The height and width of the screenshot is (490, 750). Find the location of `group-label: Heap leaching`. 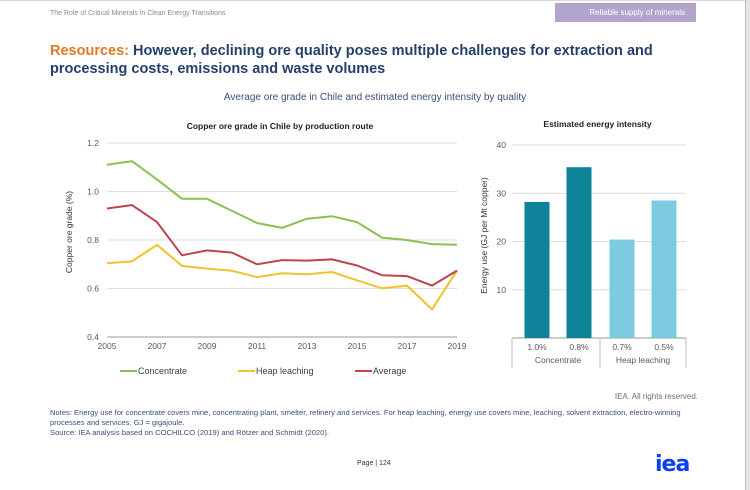

group-label: Heap leaching is located at coordinates (643, 360).